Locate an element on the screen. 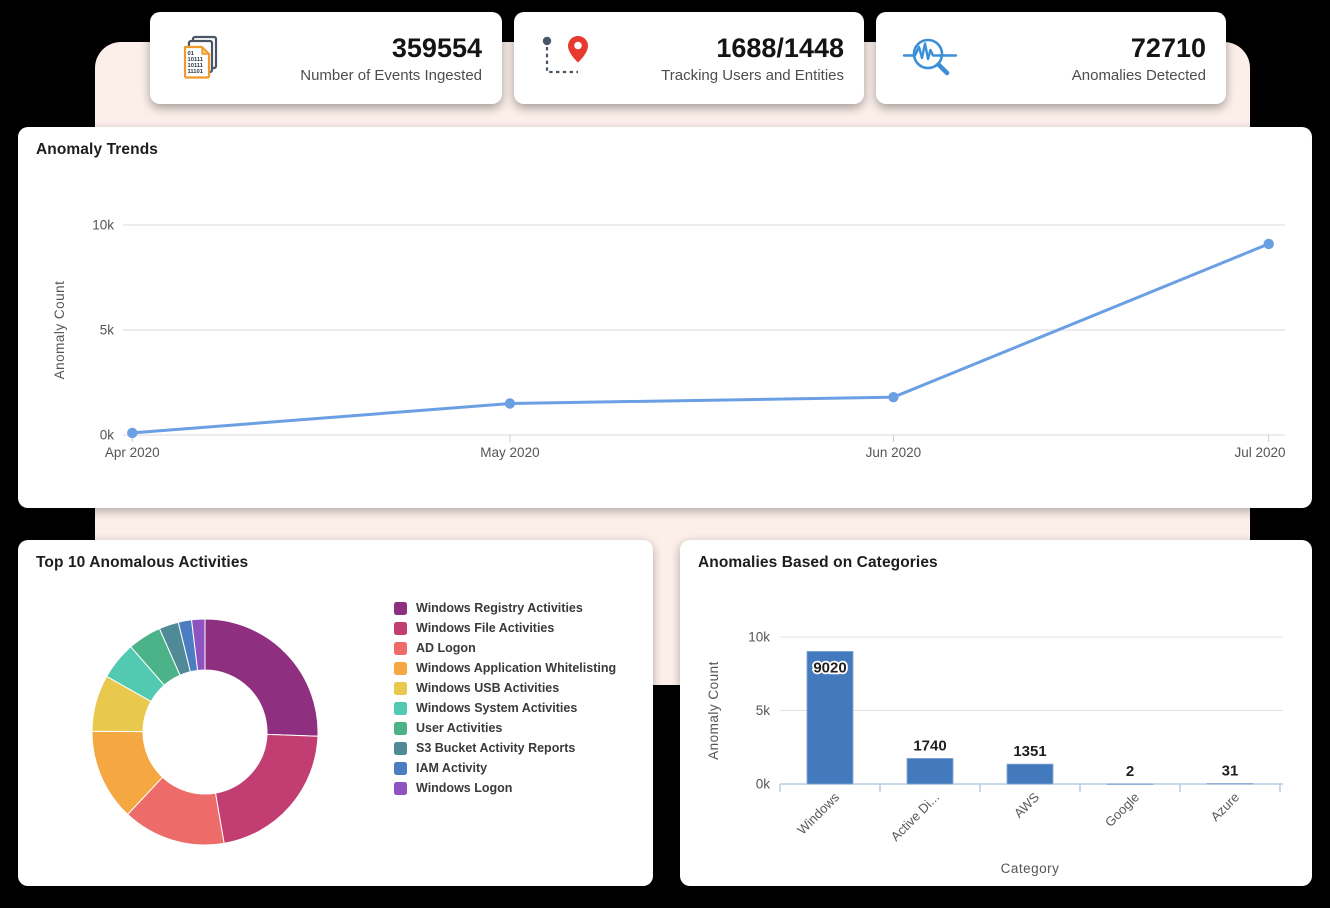  legend-label: Windows System Activities is located at coordinates (497, 708).